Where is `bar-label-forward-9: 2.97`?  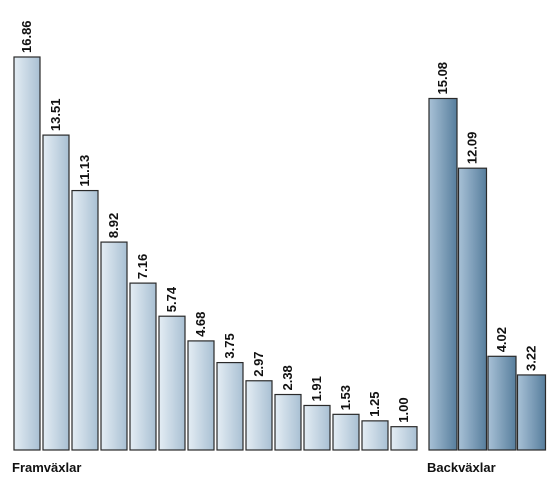 bar-label-forward-9: 2.97 is located at coordinates (258, 363).